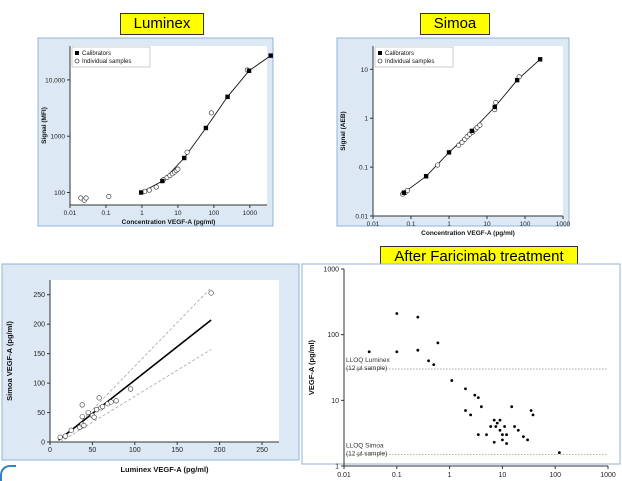 The width and height of the screenshot is (622, 481). What do you see at coordinates (262, 450) in the screenshot?
I see `comparison-x-tick-label: 250` at bounding box center [262, 450].